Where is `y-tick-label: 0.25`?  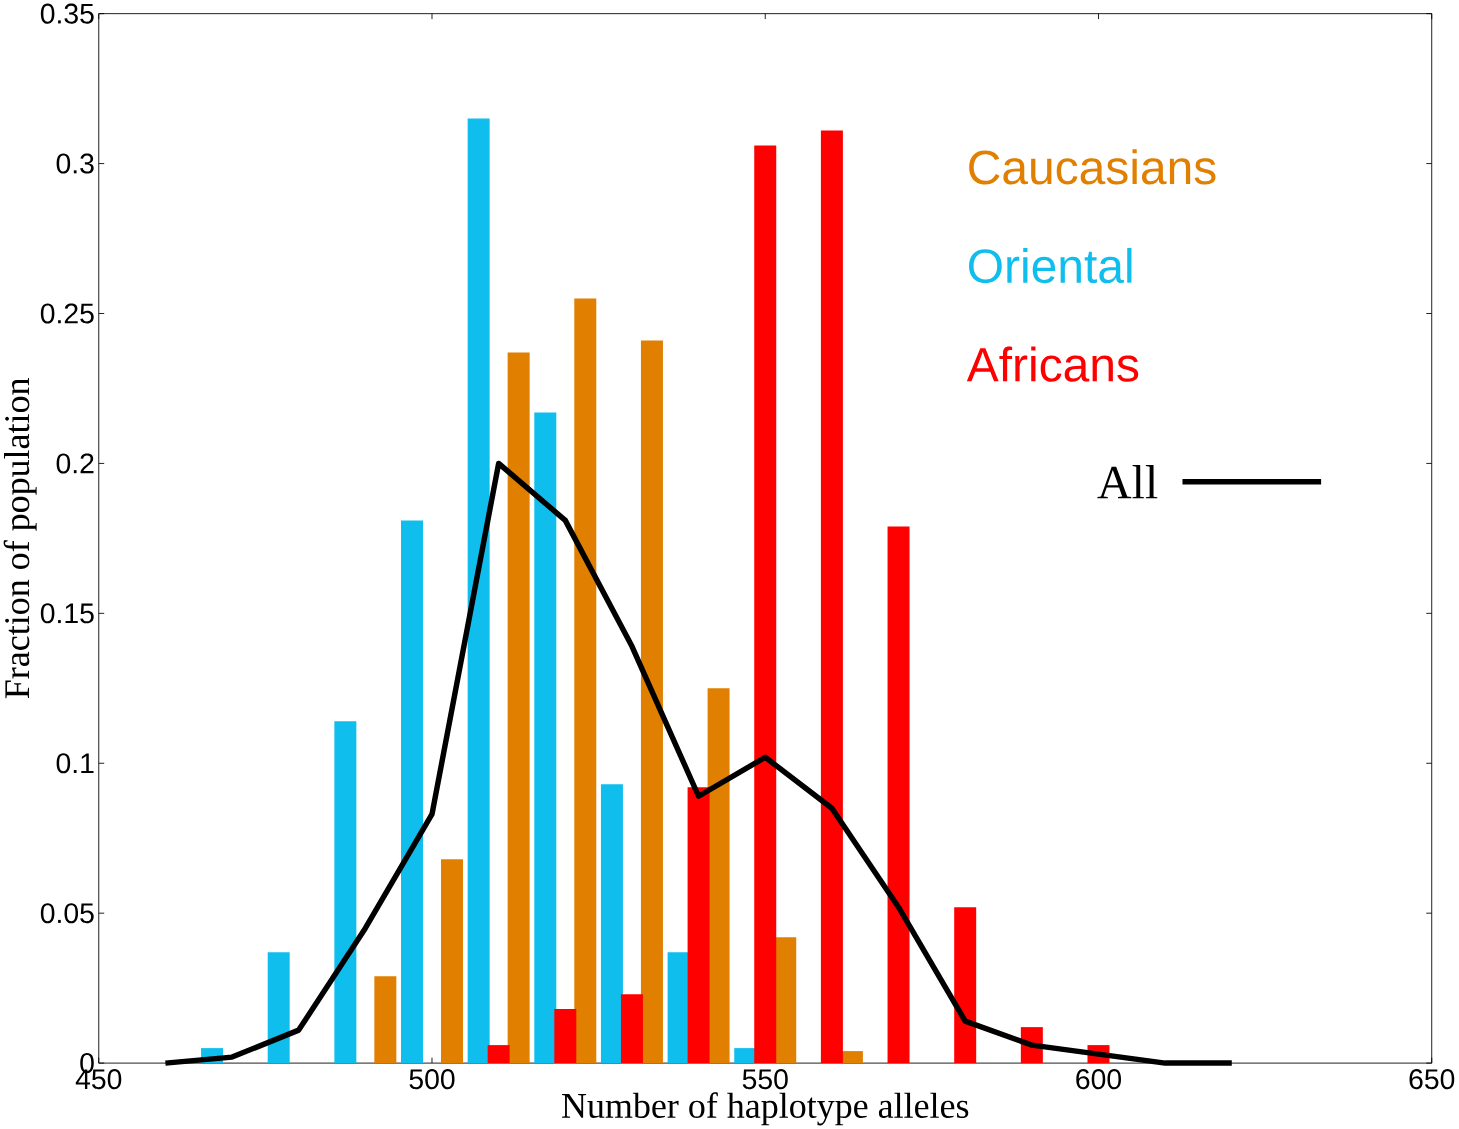 y-tick-label: 0.25 is located at coordinates (67, 313).